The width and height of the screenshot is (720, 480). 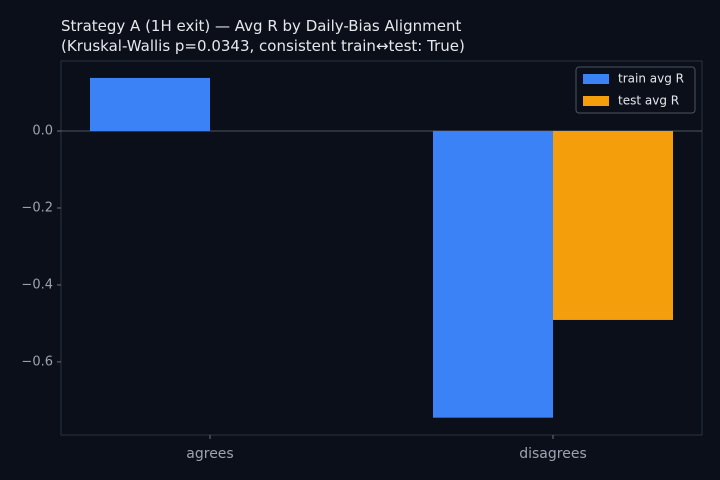 I want to click on y-tick-label: 0.0, so click(x=42, y=131).